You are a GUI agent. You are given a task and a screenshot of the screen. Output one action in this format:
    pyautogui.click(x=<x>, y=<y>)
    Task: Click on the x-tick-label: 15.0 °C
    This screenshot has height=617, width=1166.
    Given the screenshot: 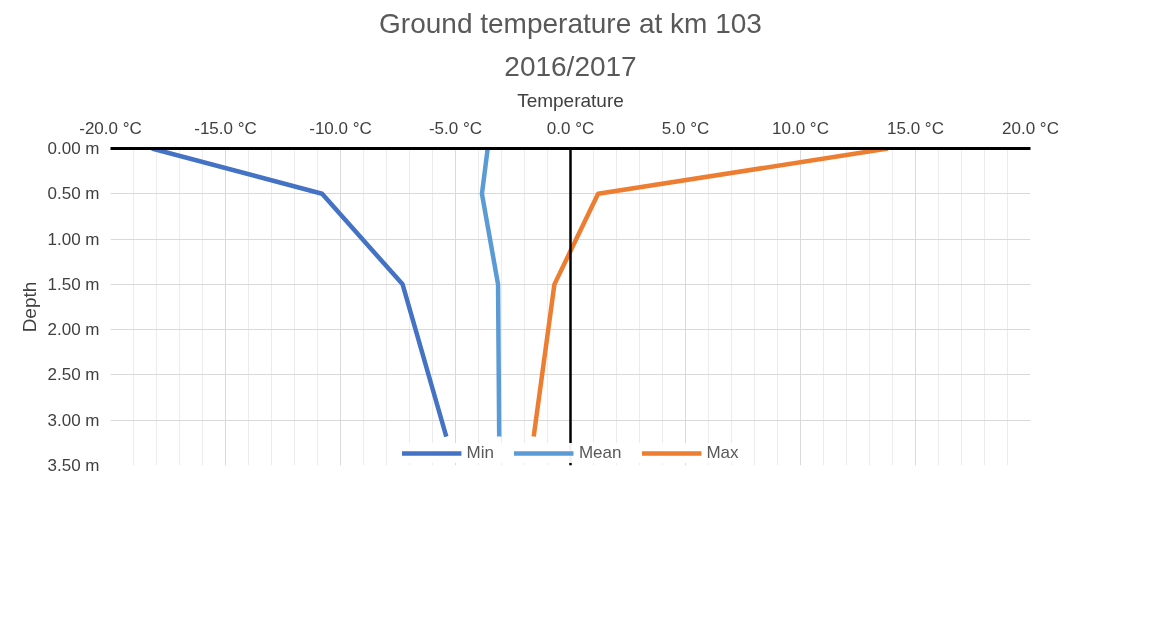 What is the action you would take?
    pyautogui.click(x=915, y=128)
    